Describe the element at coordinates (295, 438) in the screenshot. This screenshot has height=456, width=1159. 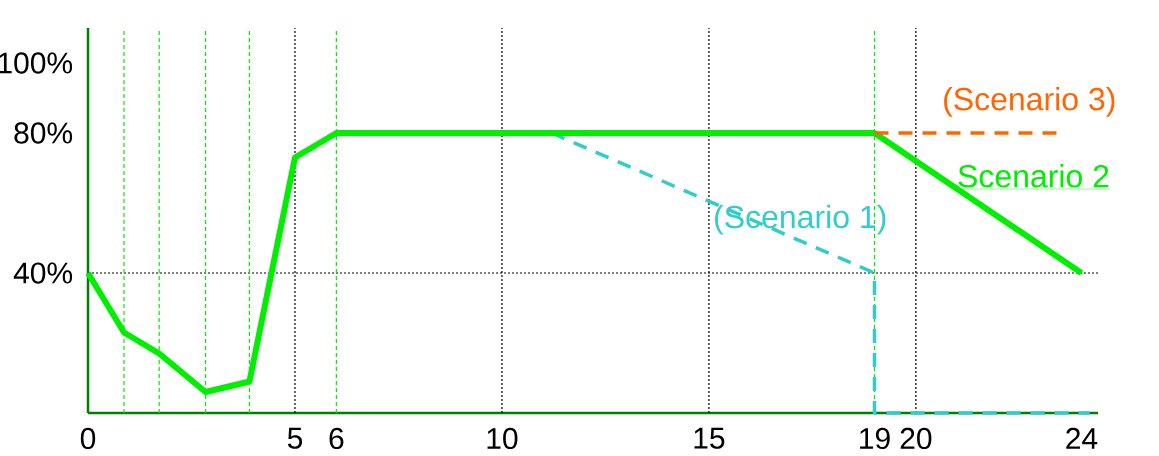
I see `x-tick-label: 5` at that location.